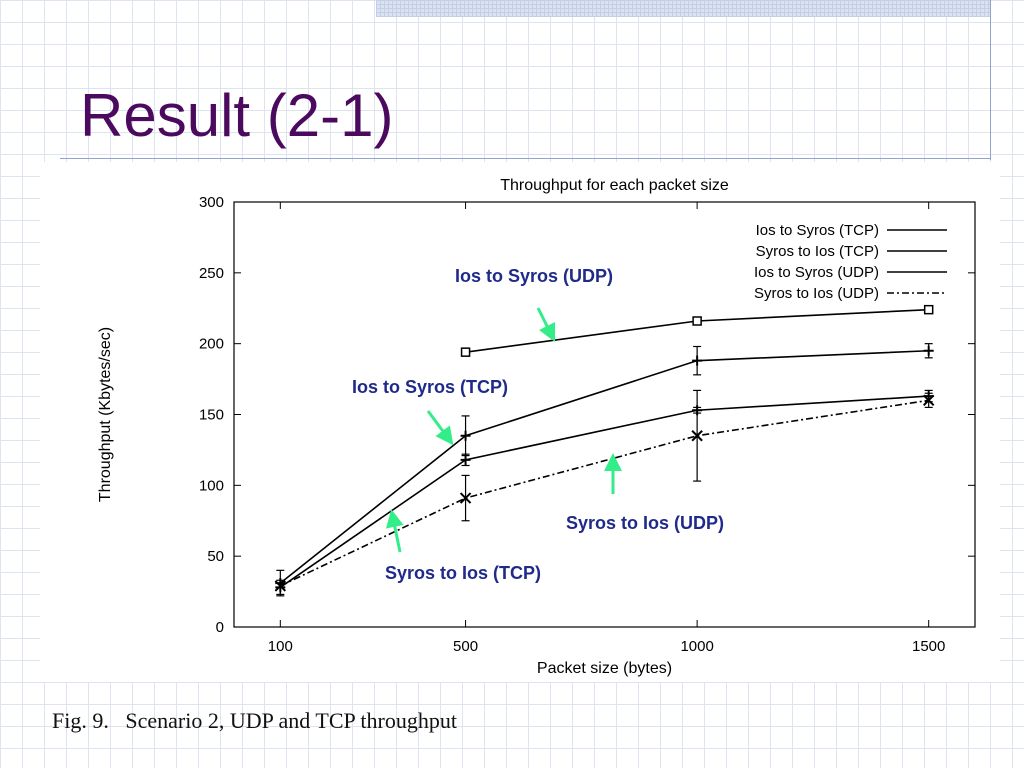 The width and height of the screenshot is (1024, 768). What do you see at coordinates (614, 185) in the screenshot?
I see `chart-title: Throughput for each packet size` at bounding box center [614, 185].